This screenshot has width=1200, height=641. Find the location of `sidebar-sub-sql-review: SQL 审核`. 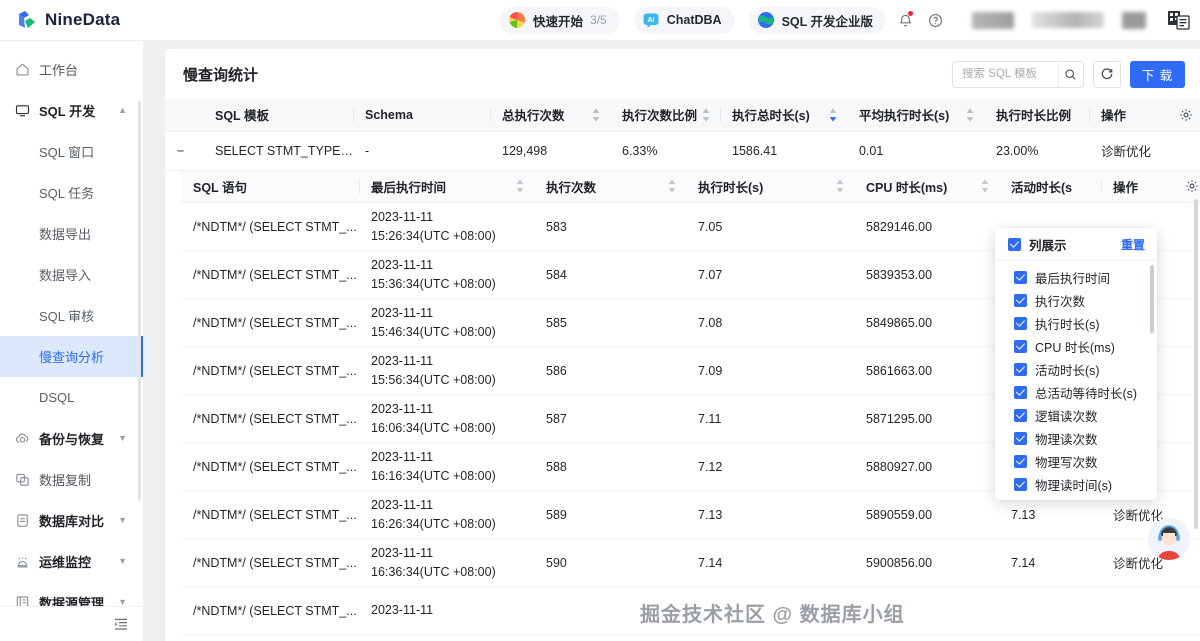

sidebar-sub-sql-review: SQL 审核 is located at coordinates (71, 315).